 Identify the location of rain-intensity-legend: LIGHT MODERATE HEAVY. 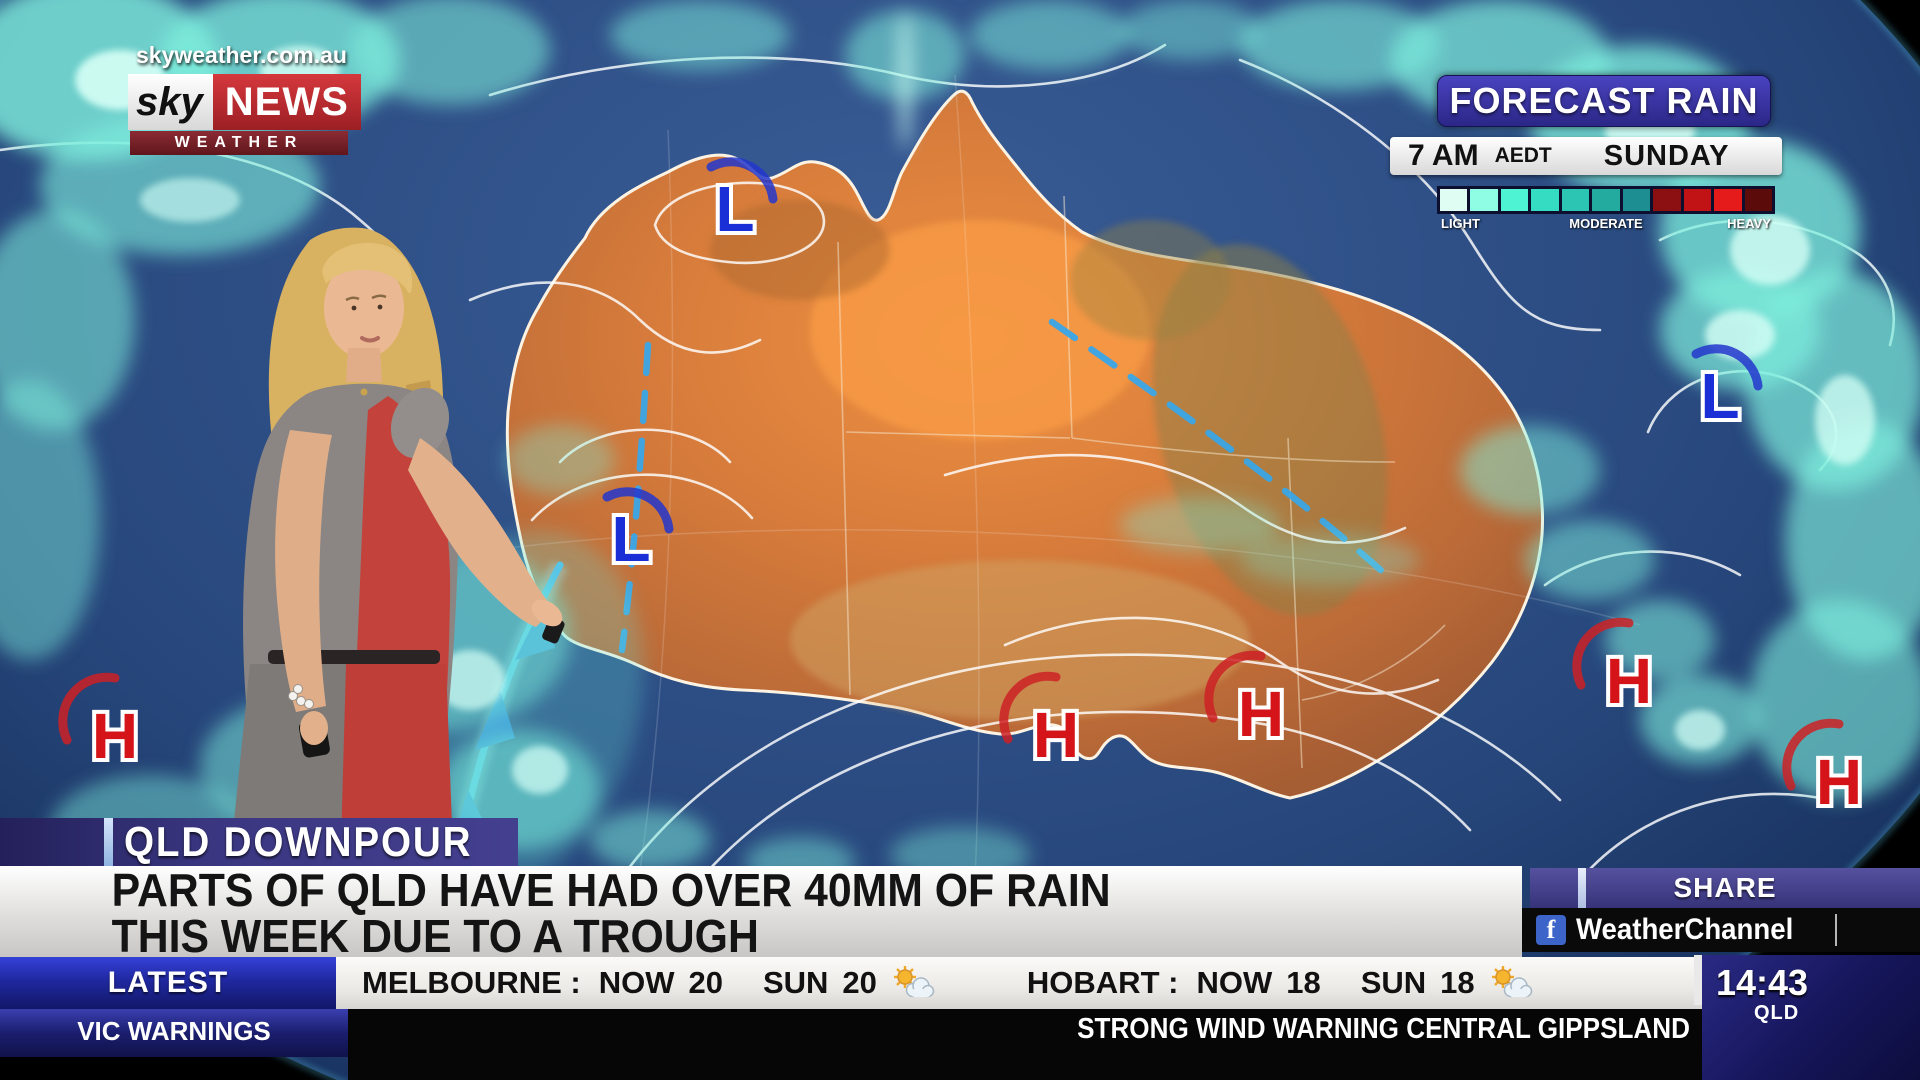
(1606, 210).